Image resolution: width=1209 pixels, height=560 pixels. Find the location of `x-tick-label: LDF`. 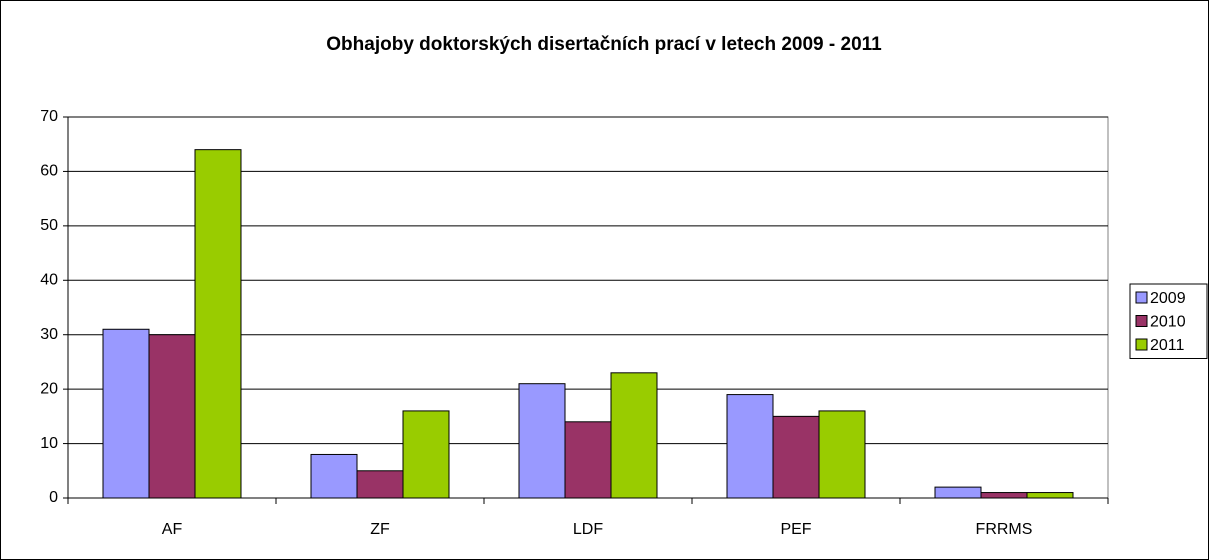

x-tick-label: LDF is located at coordinates (588, 529).